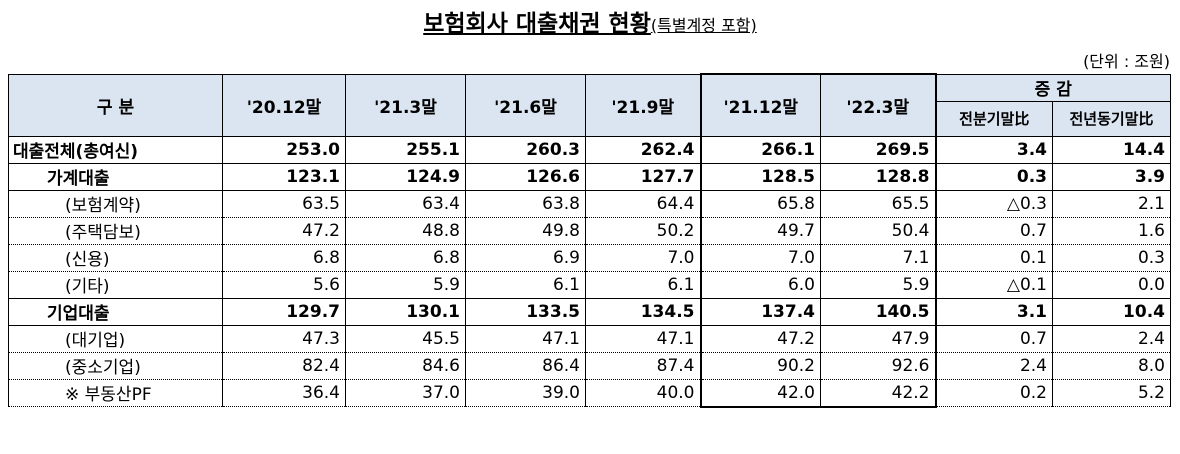 Image resolution: width=1180 pixels, height=454 pixels. Describe the element at coordinates (525, 392) in the screenshot. I see `cell-value: 39.0` at that location.